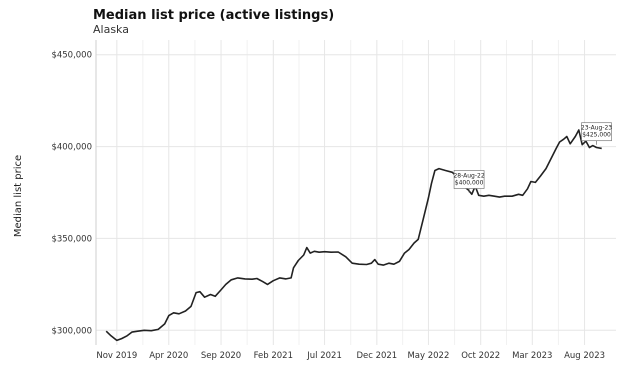  Describe the element at coordinates (71, 148) in the screenshot. I see `y-tick-label: $400,000` at that location.